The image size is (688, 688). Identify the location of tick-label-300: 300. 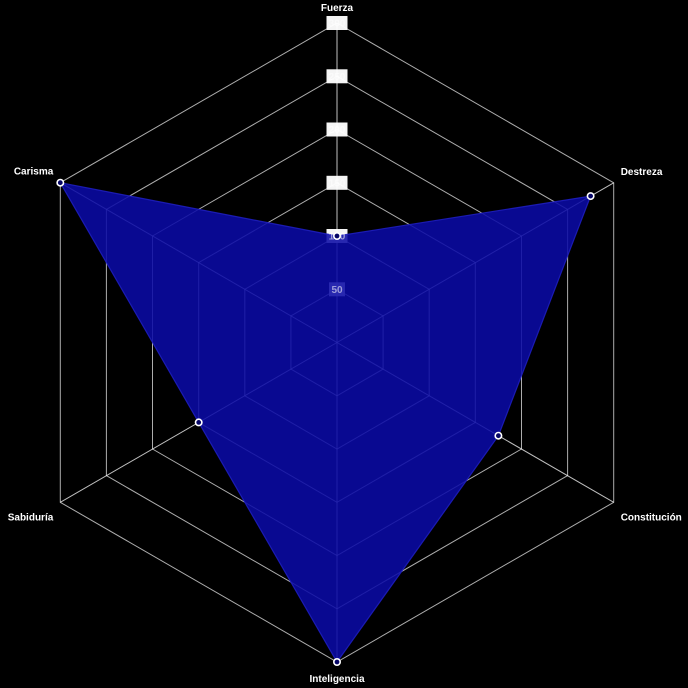
(337, 24).